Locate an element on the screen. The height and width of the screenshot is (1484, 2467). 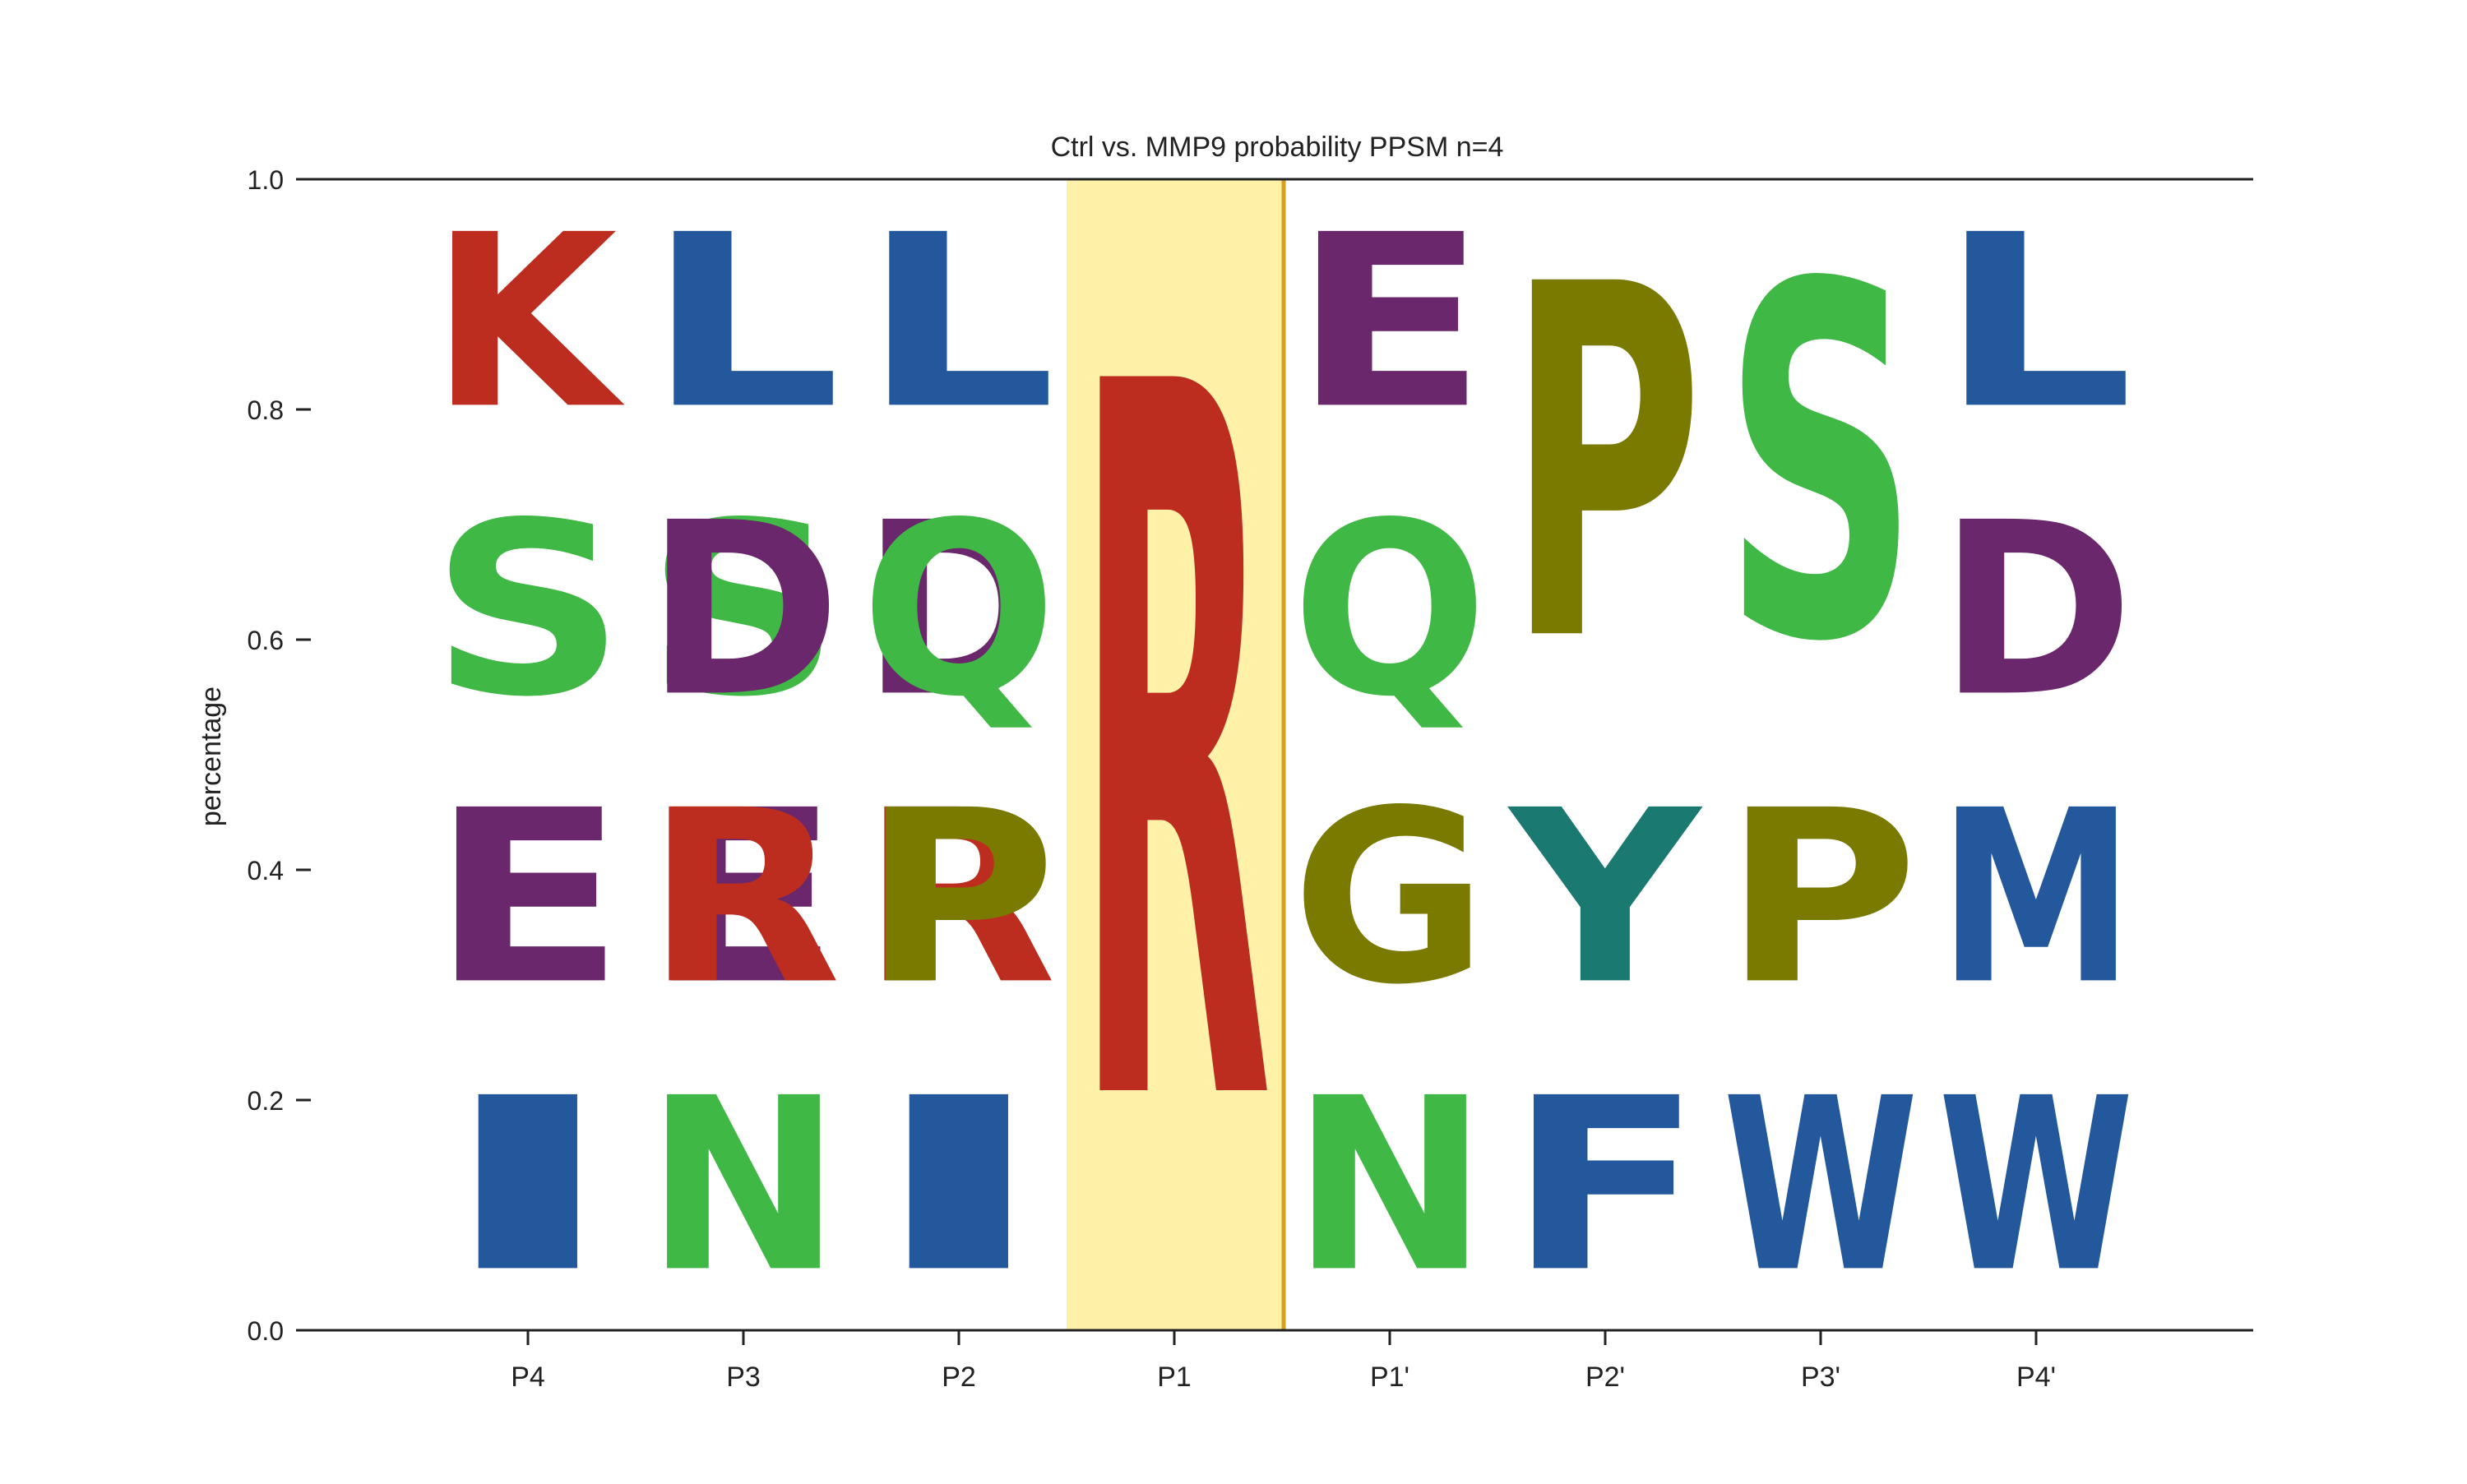
logo-letter-K: K is located at coordinates (528, 322).